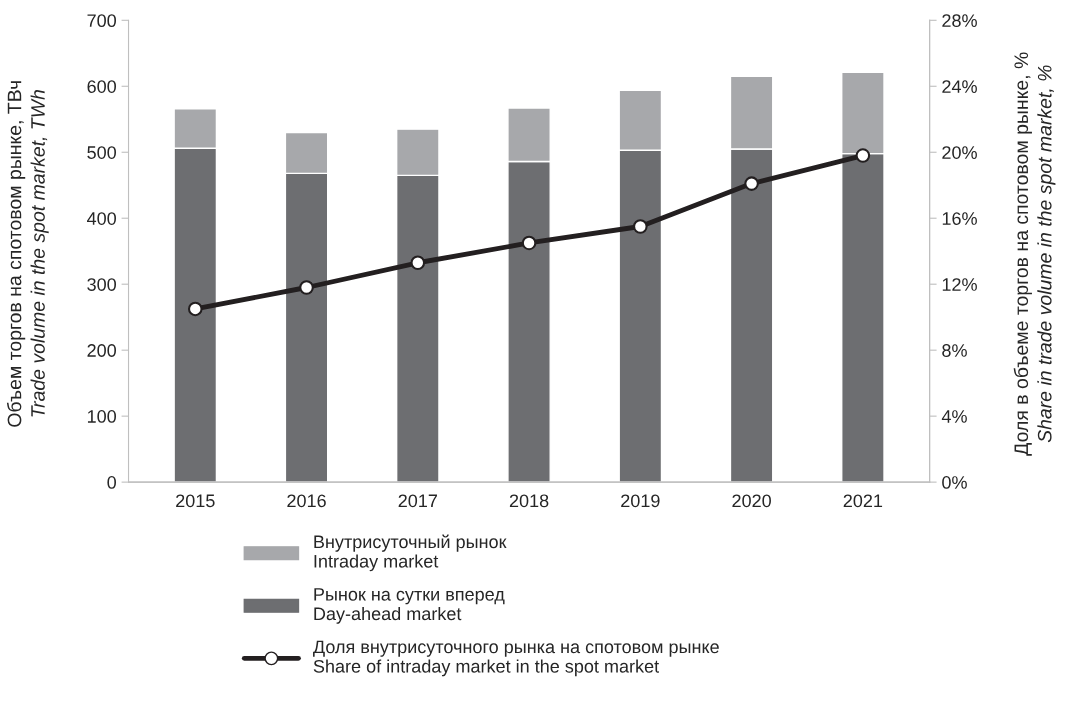 The height and width of the screenshot is (725, 1071). What do you see at coordinates (954, 416) in the screenshot?
I see `y2-tick-label: 4%` at bounding box center [954, 416].